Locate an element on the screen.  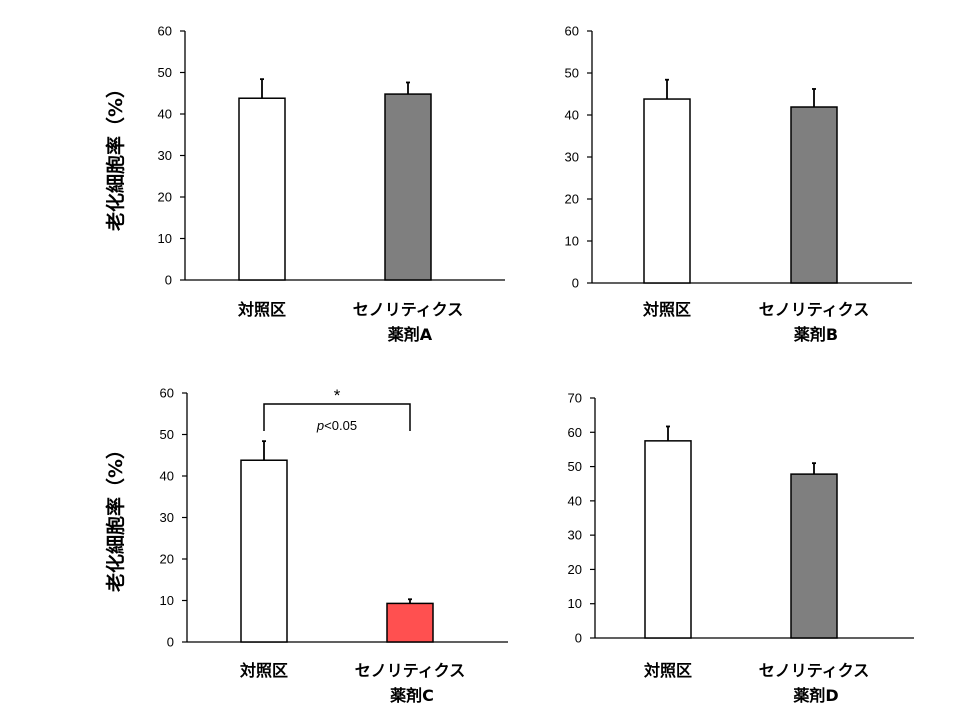
significance-bracket is located at coordinates (337, 417).